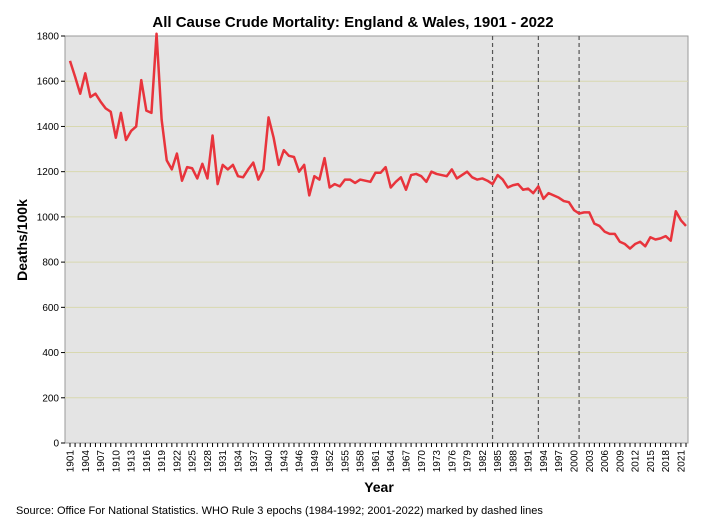 This screenshot has height=529, width=708. What do you see at coordinates (50, 398) in the screenshot?
I see `y-tick-label: 200` at bounding box center [50, 398].